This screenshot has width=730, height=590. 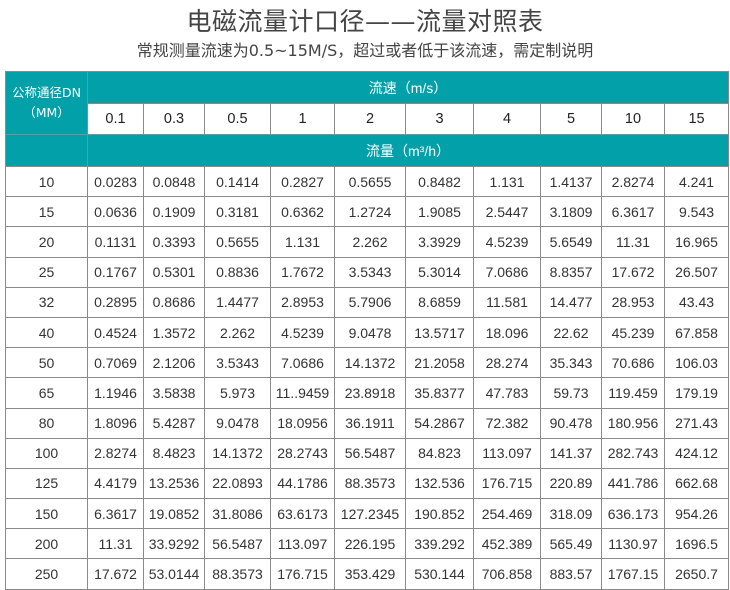 I want to click on flow-cell: 31.8086, so click(x=237, y=514).